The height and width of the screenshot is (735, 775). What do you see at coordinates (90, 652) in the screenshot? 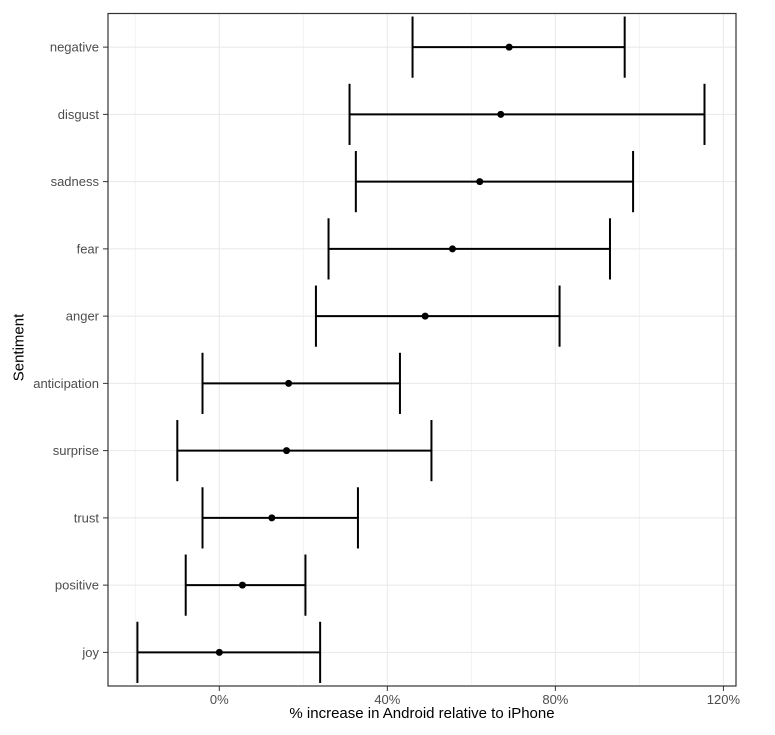
I see `y-tick-label: joy` at bounding box center [90, 652].